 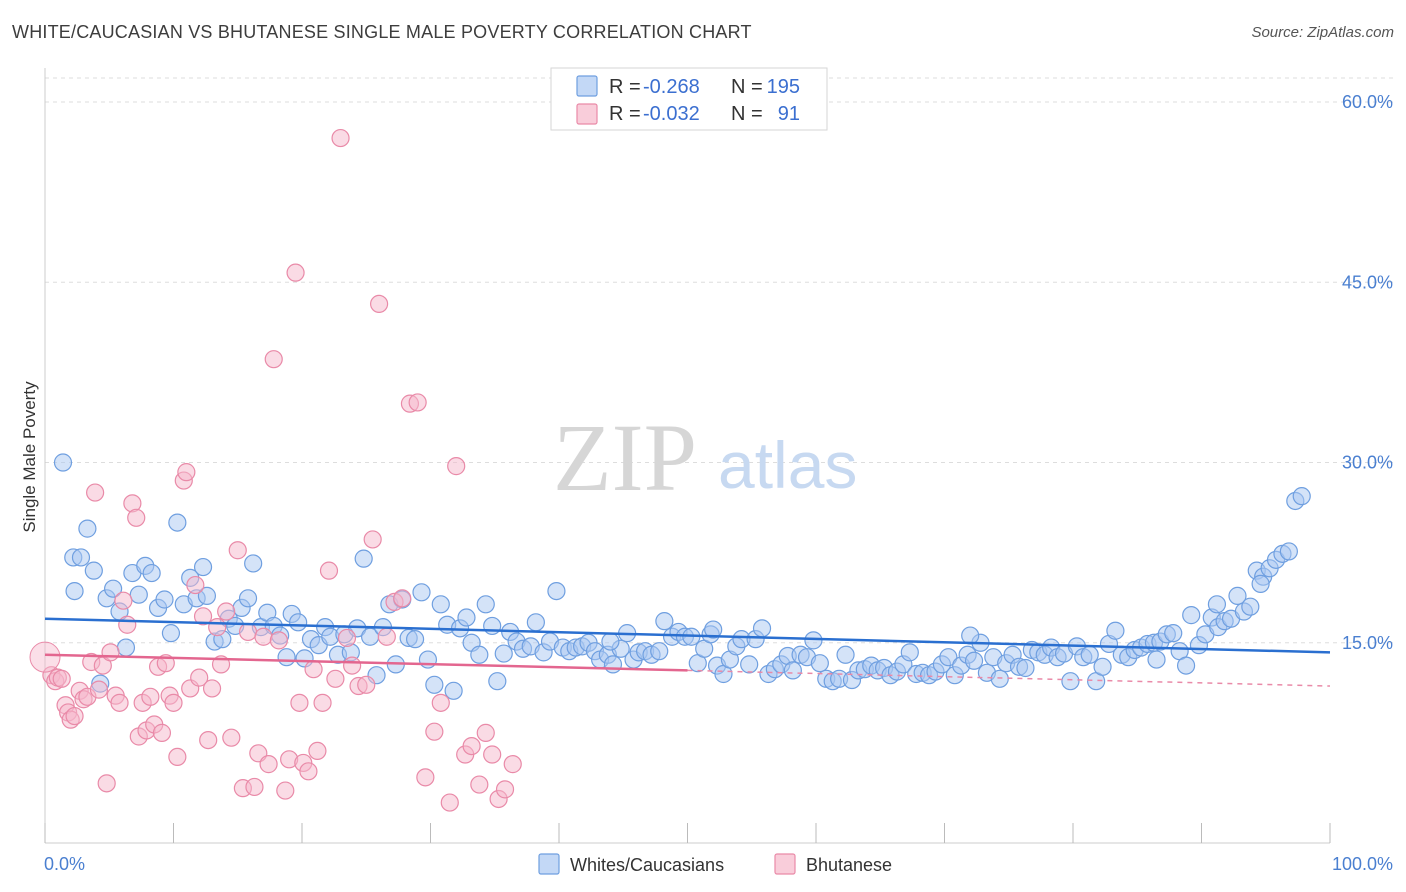 What do you see at coordinates (1362, 864) in the screenshot?
I see `x-tick-label-max: 100.0%` at bounding box center [1362, 864].